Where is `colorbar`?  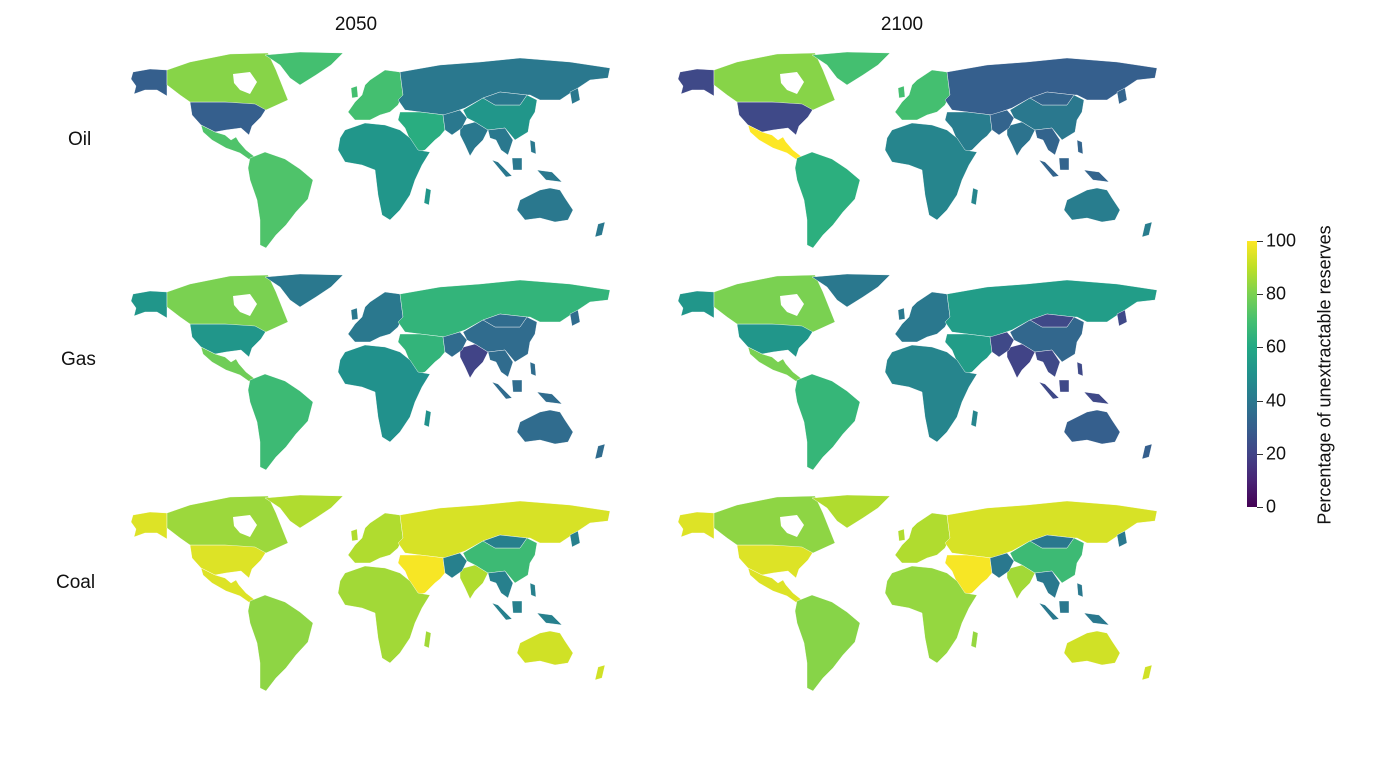
colorbar is located at coordinates (1252, 374).